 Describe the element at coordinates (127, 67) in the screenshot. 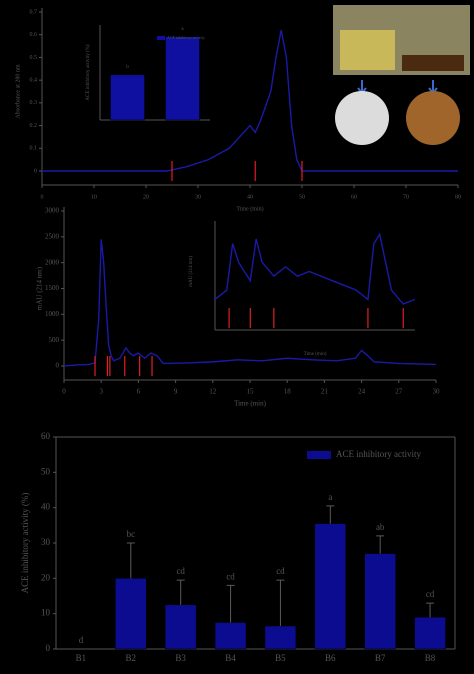

I see `significance-letter: b` at that location.